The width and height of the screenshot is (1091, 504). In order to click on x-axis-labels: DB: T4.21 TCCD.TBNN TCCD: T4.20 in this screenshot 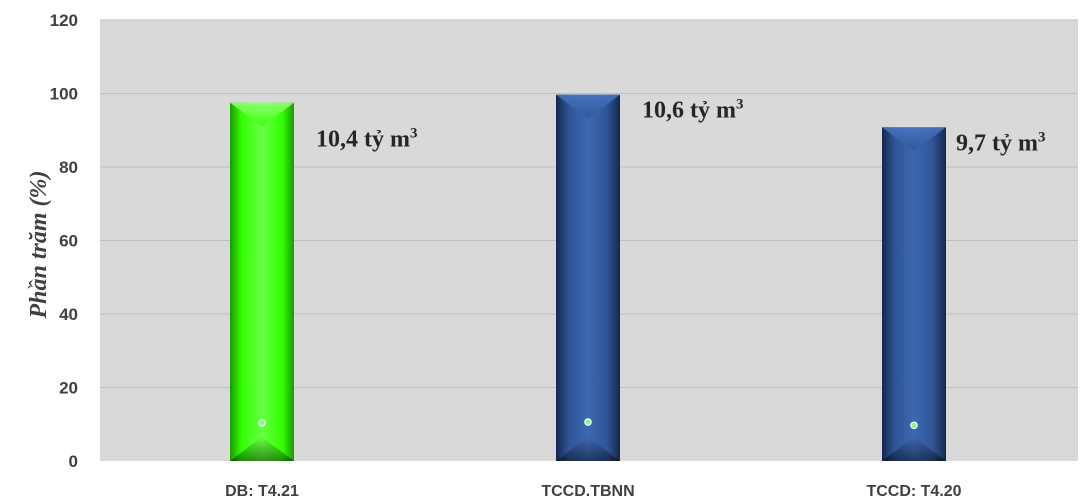, I will do `click(593, 491)`.